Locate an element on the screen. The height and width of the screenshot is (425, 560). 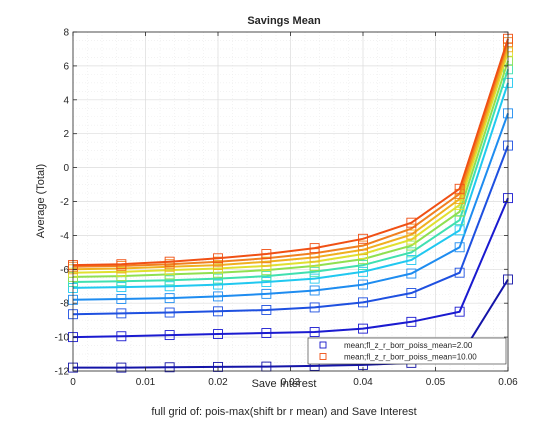
y-tick-label: 8 is located at coordinates (66, 33).